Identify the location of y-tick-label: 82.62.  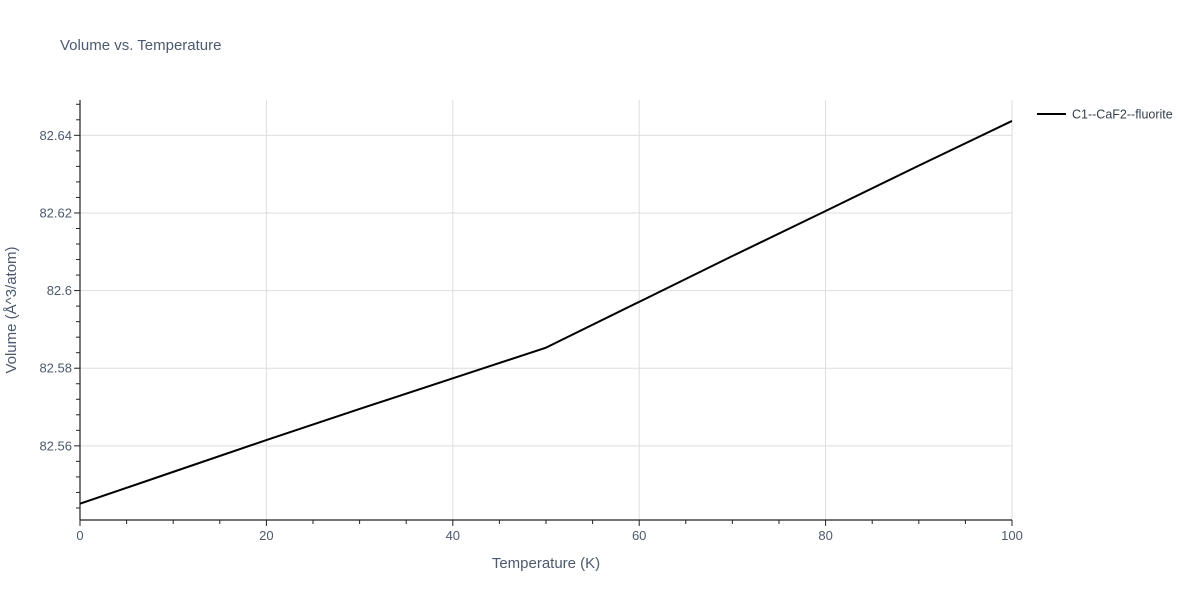
(55, 212).